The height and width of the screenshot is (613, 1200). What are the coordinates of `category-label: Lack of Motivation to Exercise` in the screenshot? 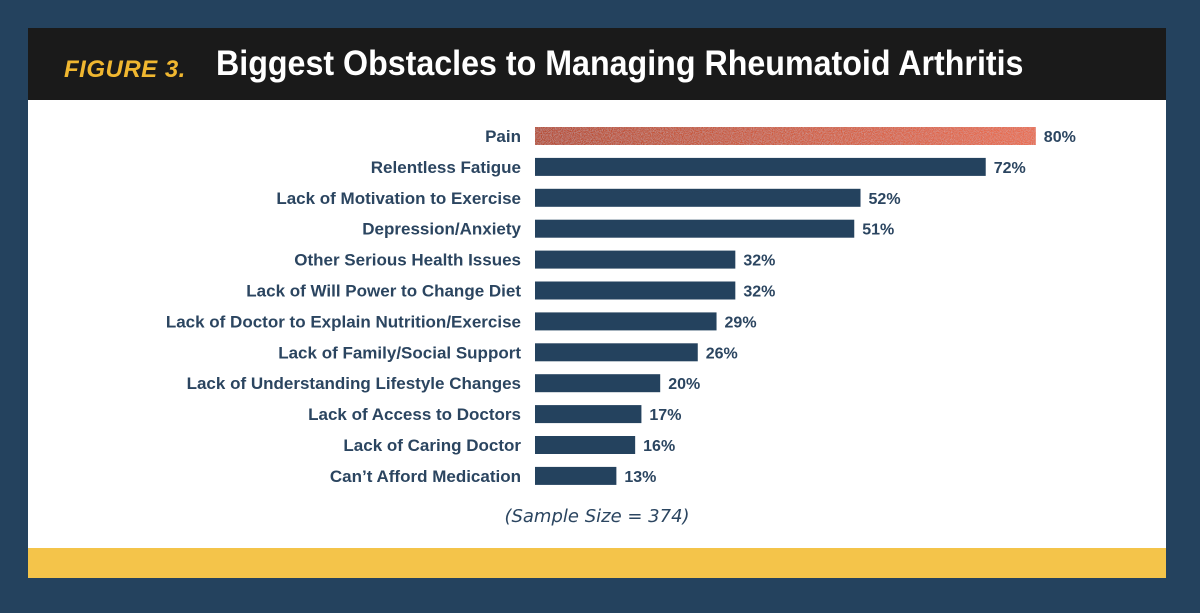 It's located at (398, 198).